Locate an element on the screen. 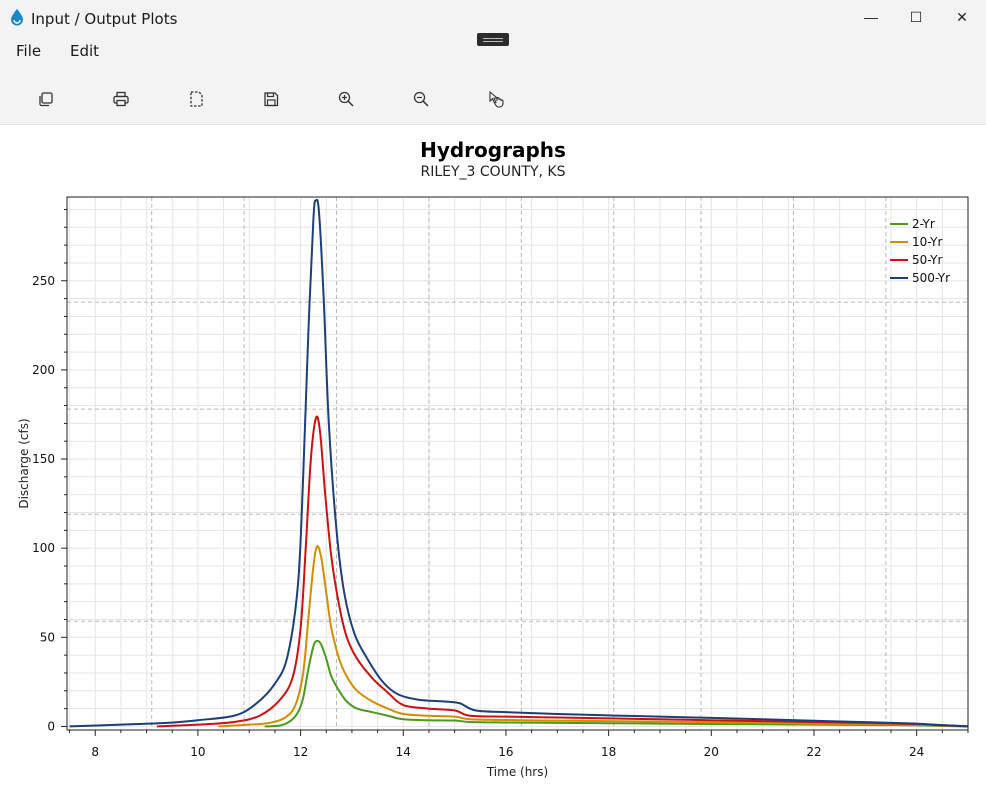 Image resolution: width=986 pixels, height=793 pixels. x-tick-label: 12 is located at coordinates (300, 752).